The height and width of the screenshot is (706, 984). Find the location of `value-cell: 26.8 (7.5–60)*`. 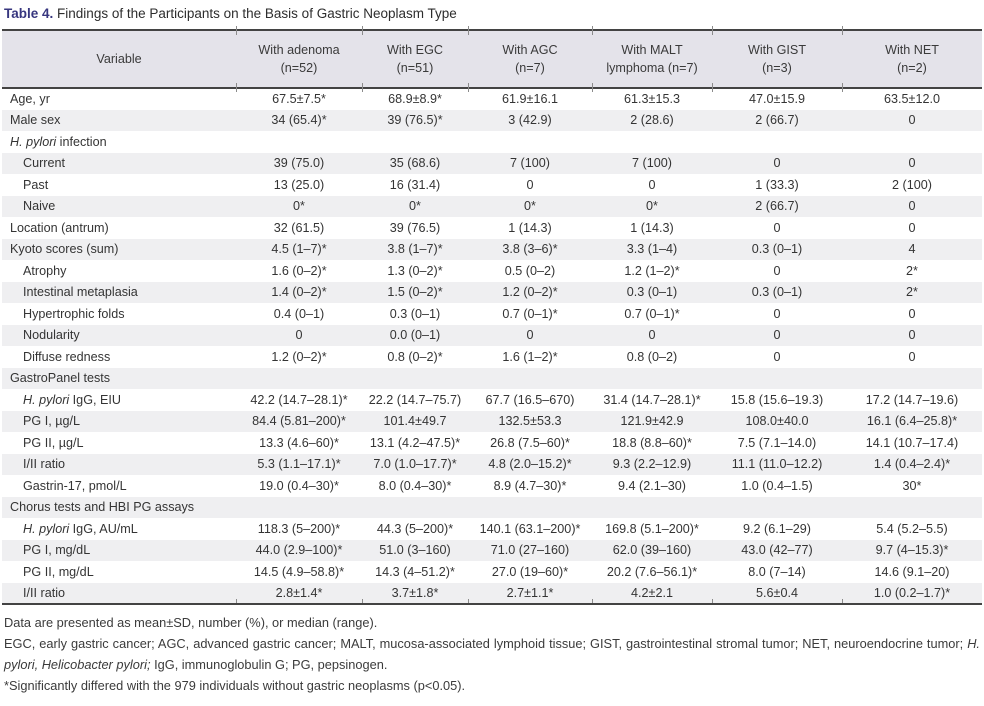

value-cell: 26.8 (7.5–60)* is located at coordinates (530, 442).